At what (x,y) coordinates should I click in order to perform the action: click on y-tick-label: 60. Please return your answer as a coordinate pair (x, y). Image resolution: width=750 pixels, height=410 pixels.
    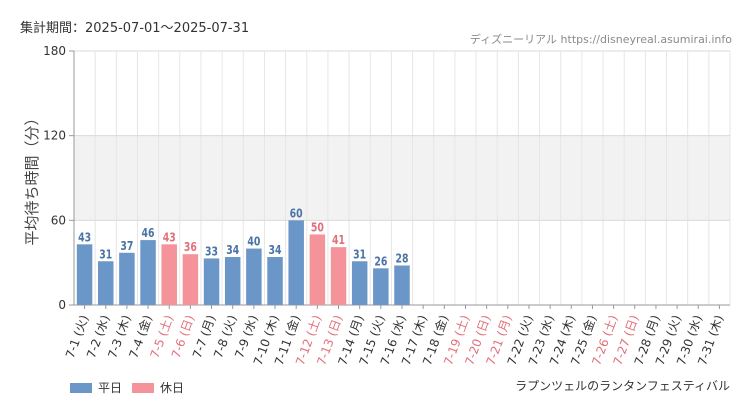
    Looking at the image, I should click on (58, 220).